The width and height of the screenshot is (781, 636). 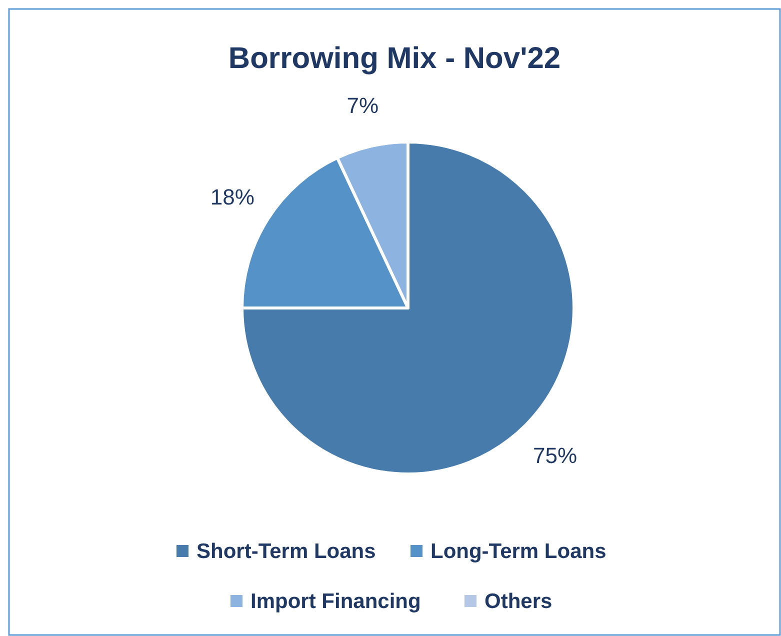 I want to click on legend-label: Long-Term Loans, so click(x=518, y=551).